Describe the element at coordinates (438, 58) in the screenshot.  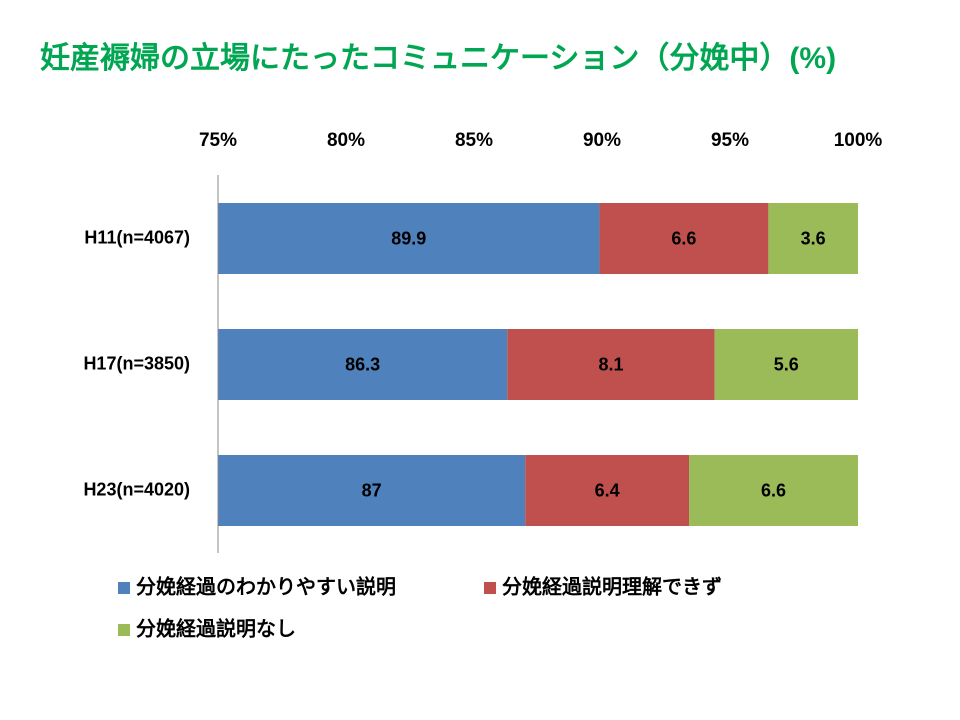
I see `chart-title: 妊産褥婦の立場にたったコミュニケーション（分娩中）(%)` at that location.